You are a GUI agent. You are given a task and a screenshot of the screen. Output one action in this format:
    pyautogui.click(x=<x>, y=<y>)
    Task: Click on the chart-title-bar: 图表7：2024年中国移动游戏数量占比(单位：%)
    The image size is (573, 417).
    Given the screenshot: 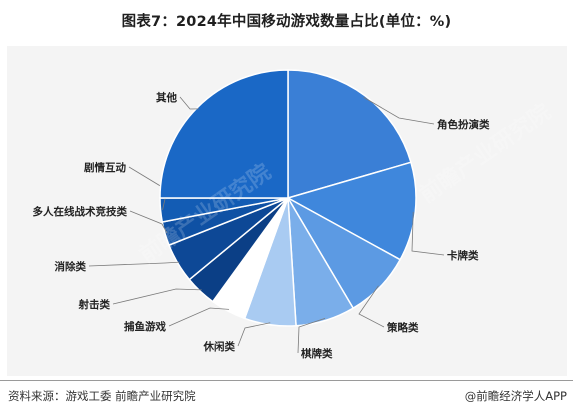 What is the action you would take?
    pyautogui.click(x=286, y=20)
    